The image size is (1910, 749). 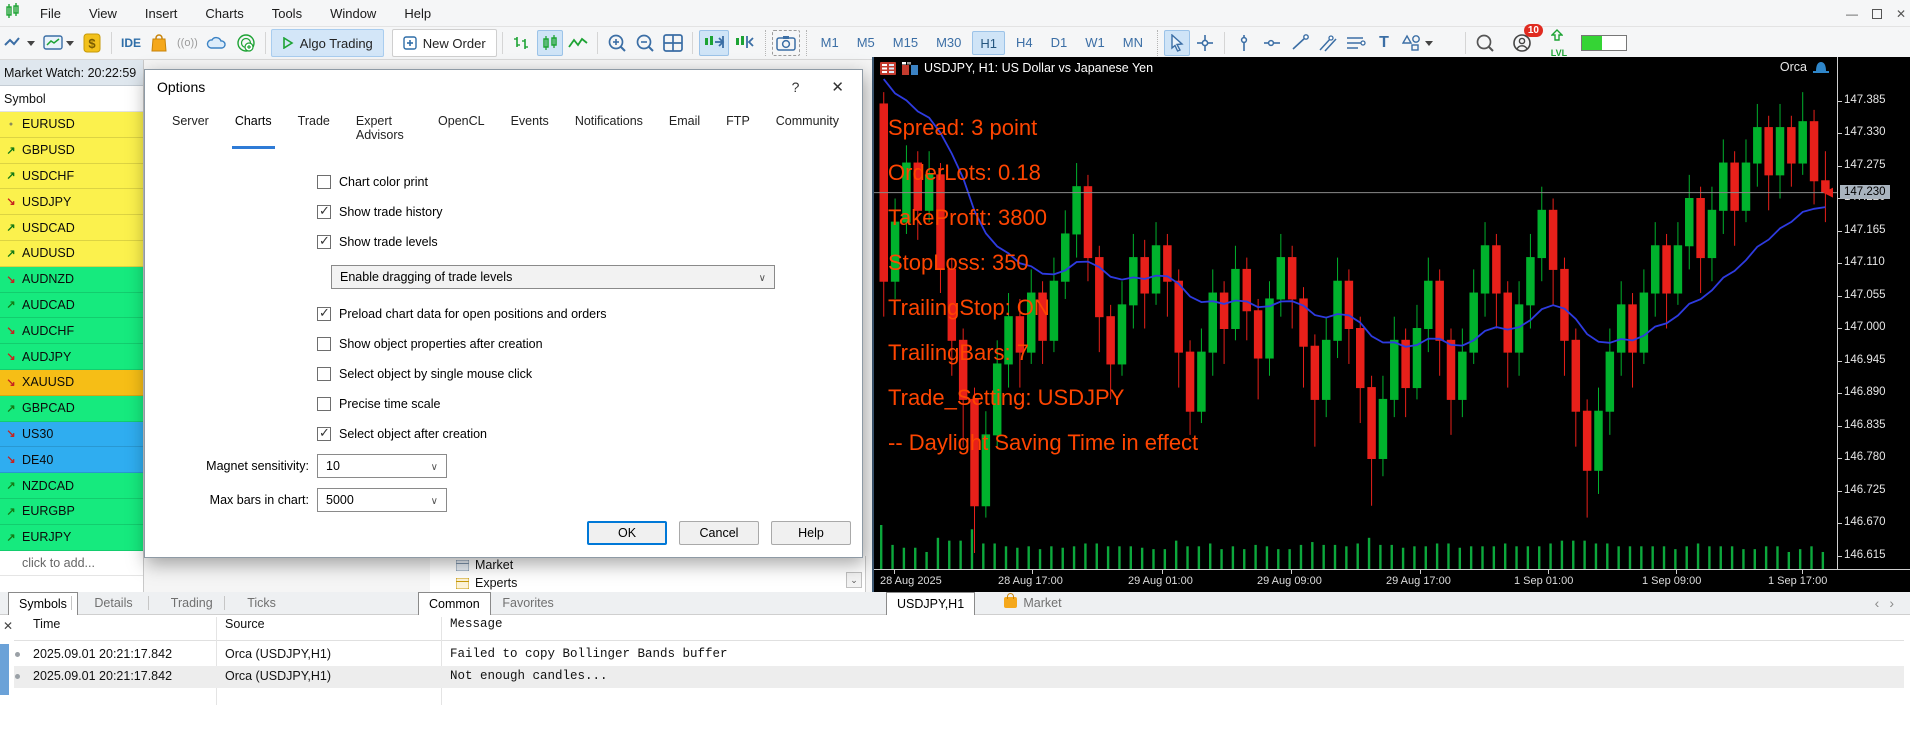 I want to click on one-click-trading-icon, so click(x=888, y=68).